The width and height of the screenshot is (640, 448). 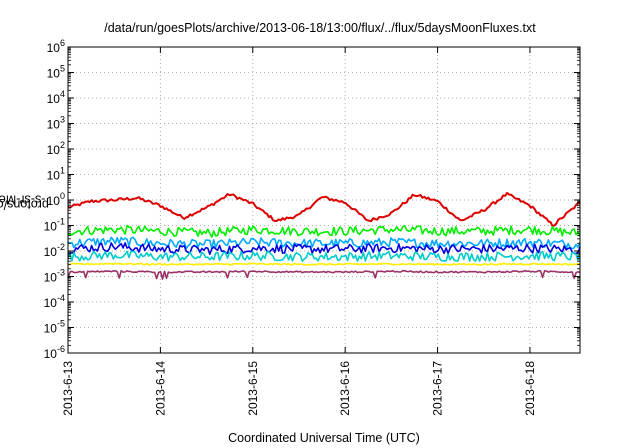 I want to click on x-tick-label: 2013-6-14, so click(x=160, y=388).